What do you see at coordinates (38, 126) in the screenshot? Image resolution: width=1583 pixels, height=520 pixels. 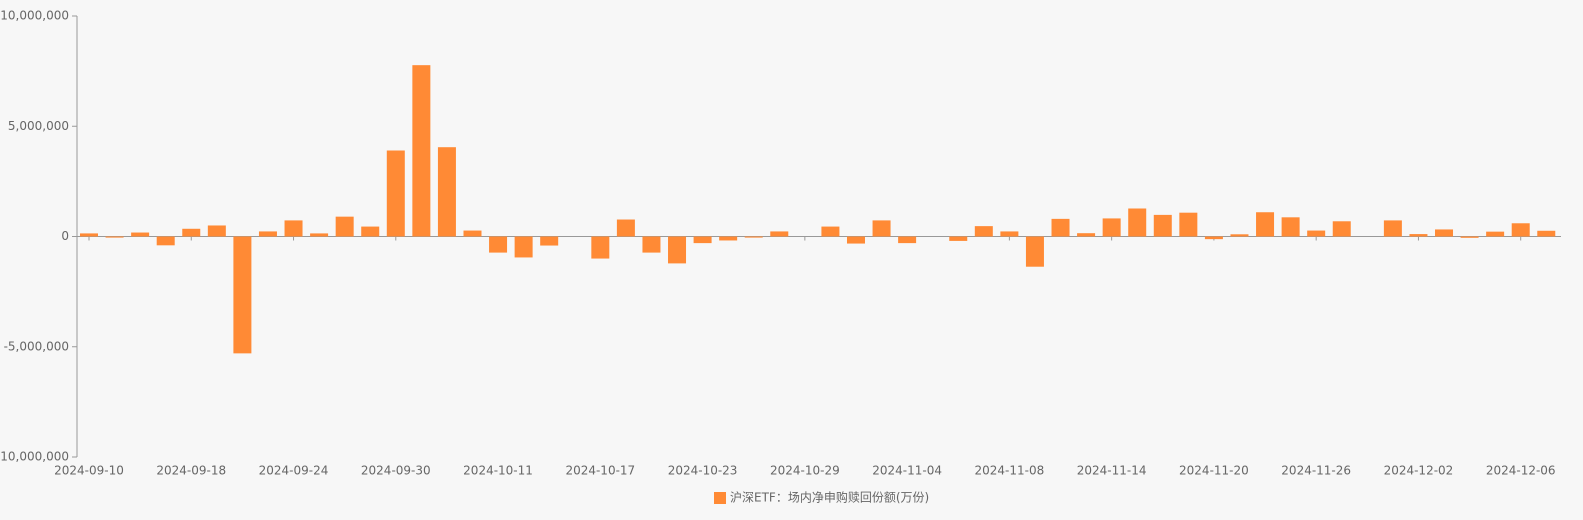 I see `y-tick-label: 5,000,000` at bounding box center [38, 126].